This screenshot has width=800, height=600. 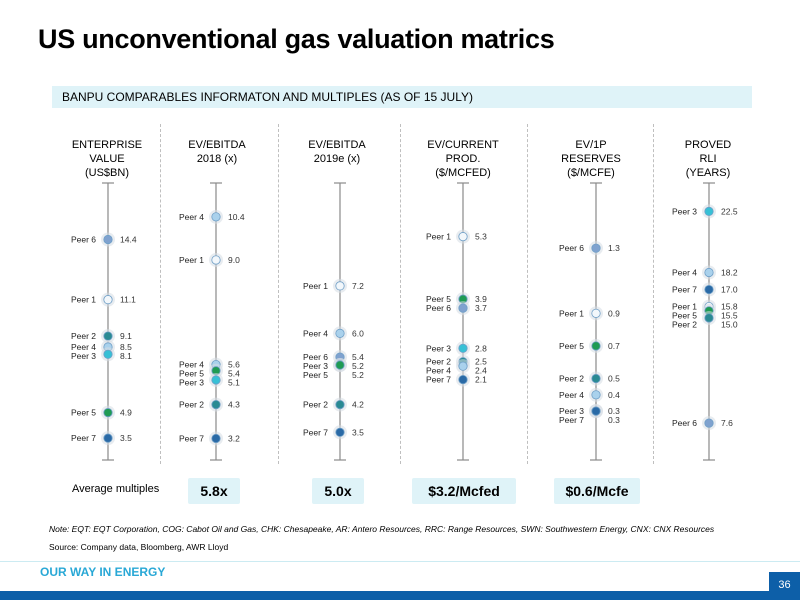 I want to click on value-label: 3.5, so click(x=358, y=432).